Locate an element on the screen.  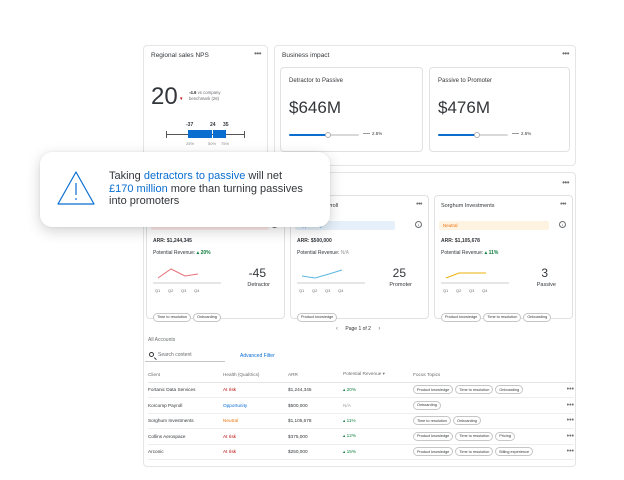
column-header: Client is located at coordinates (185, 375).